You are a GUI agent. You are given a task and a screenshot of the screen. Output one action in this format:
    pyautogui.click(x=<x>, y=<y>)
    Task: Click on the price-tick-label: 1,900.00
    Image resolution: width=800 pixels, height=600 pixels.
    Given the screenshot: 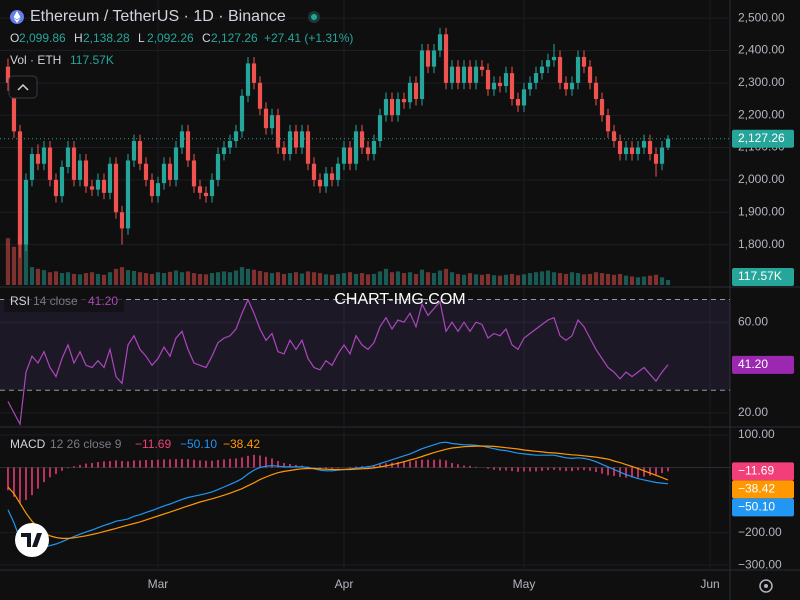 What is the action you would take?
    pyautogui.click(x=761, y=211)
    